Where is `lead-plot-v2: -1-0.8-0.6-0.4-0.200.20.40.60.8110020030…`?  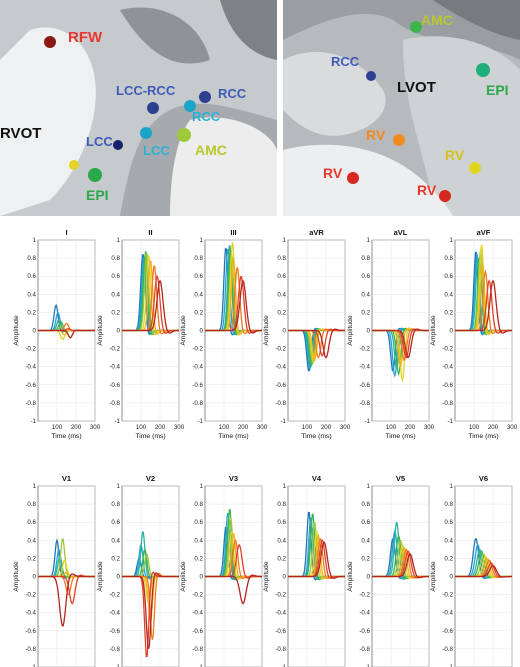 lead-plot-v2: -1-0.8-0.6-0.4-0.200.20.40.60.8110020030… is located at coordinates (138, 570).